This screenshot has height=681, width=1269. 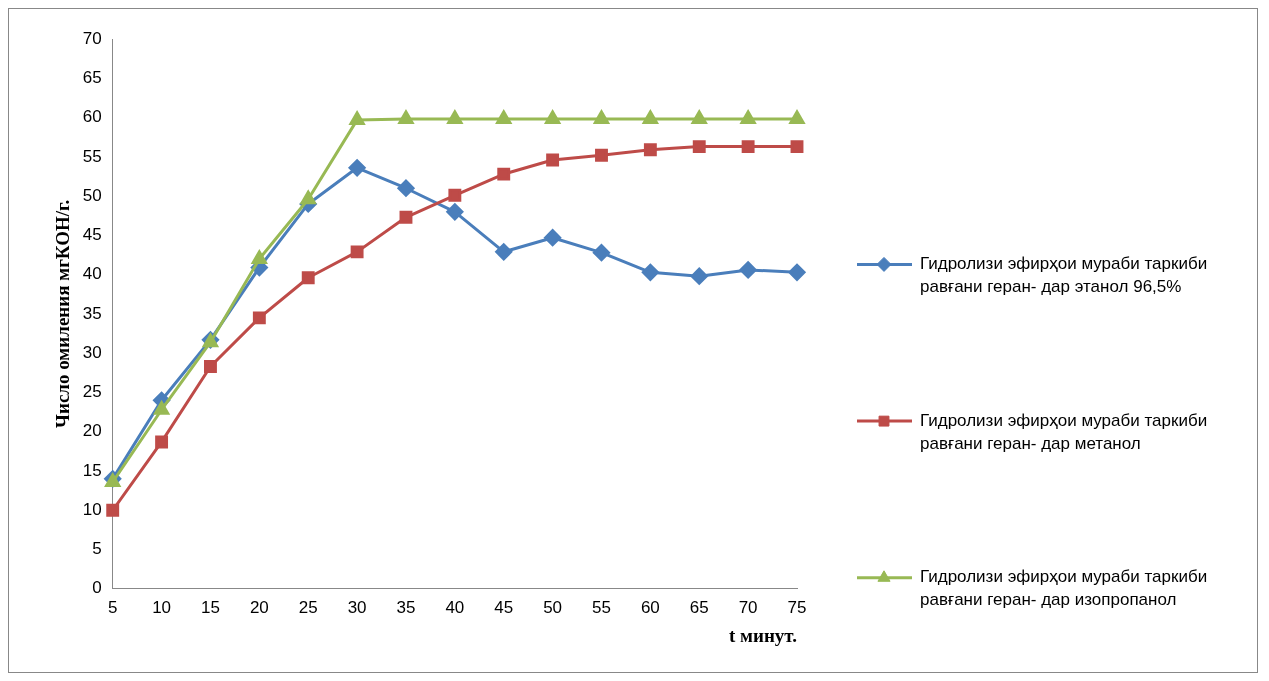 What do you see at coordinates (650, 607) in the screenshot?
I see `x-tick-label: 60` at bounding box center [650, 607].